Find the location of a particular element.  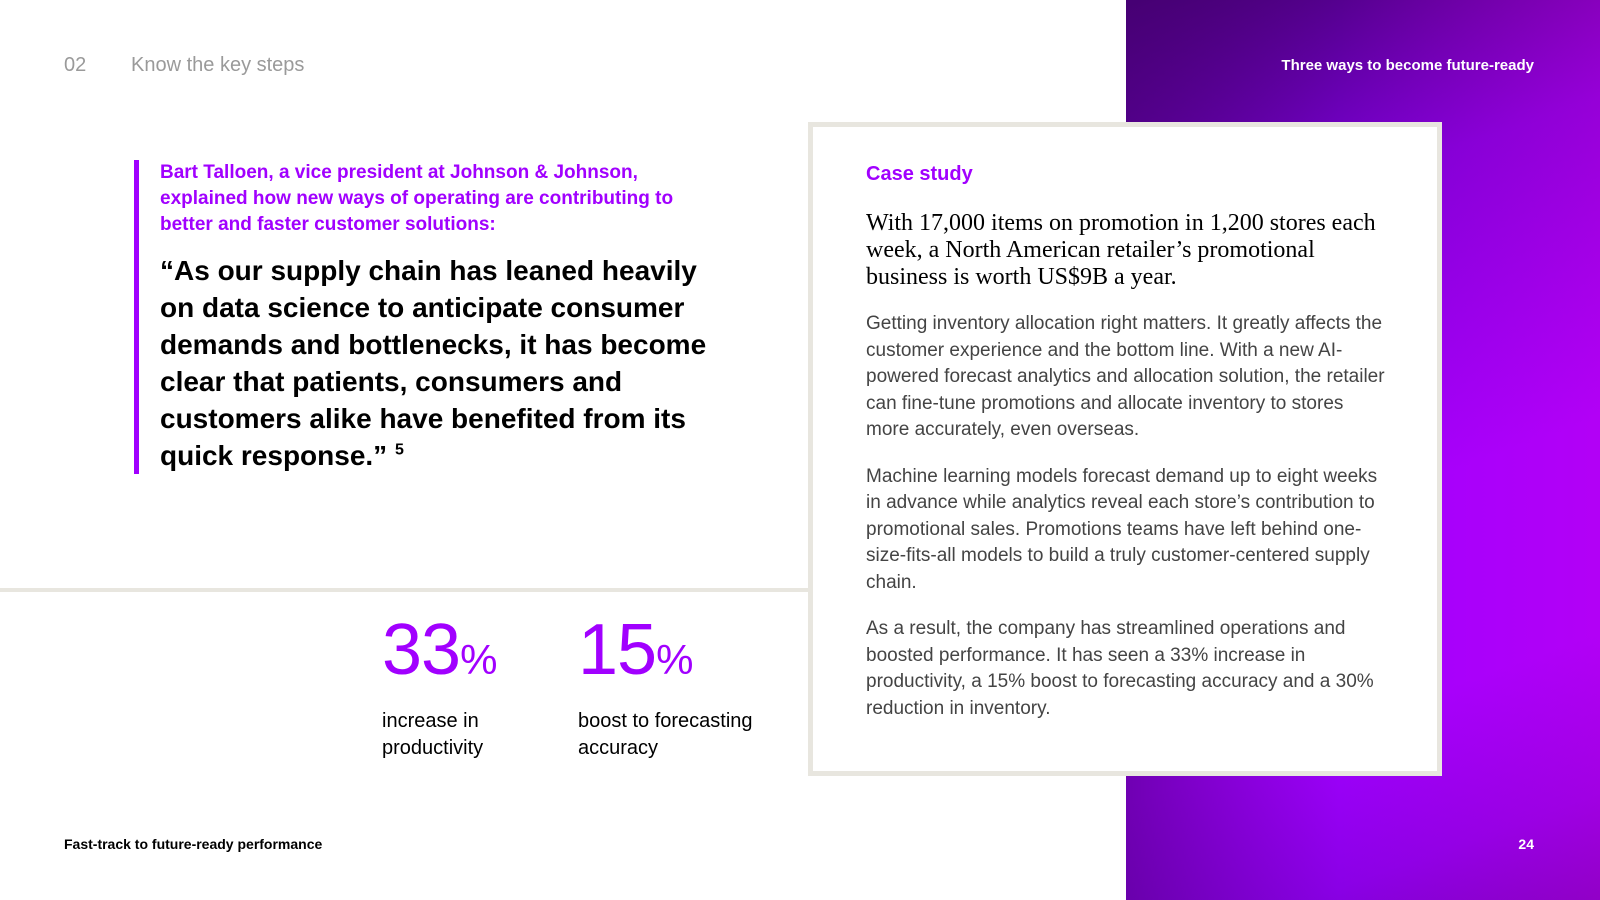

stat-value: 15% is located at coordinates (683, 655).